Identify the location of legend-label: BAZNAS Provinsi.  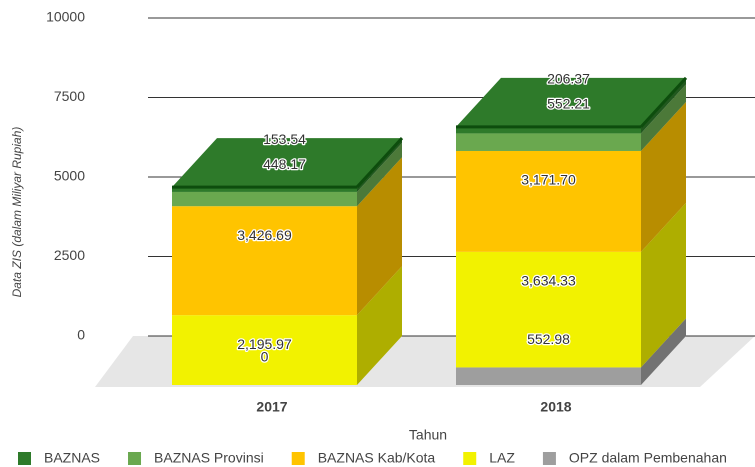
(209, 458).